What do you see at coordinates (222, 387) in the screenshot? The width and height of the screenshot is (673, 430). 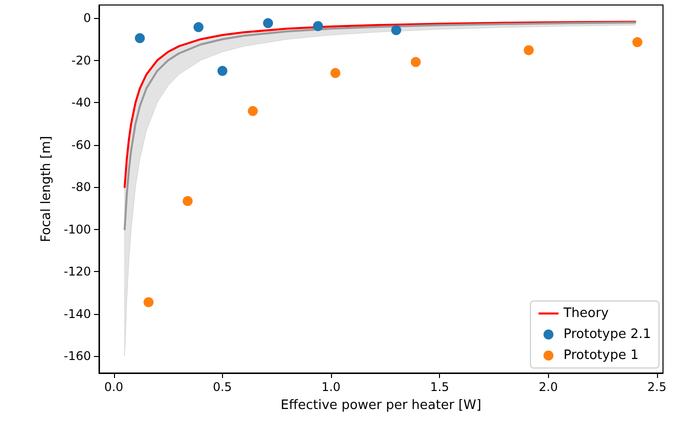 I see `x-tick-label: 0.5` at bounding box center [222, 387].